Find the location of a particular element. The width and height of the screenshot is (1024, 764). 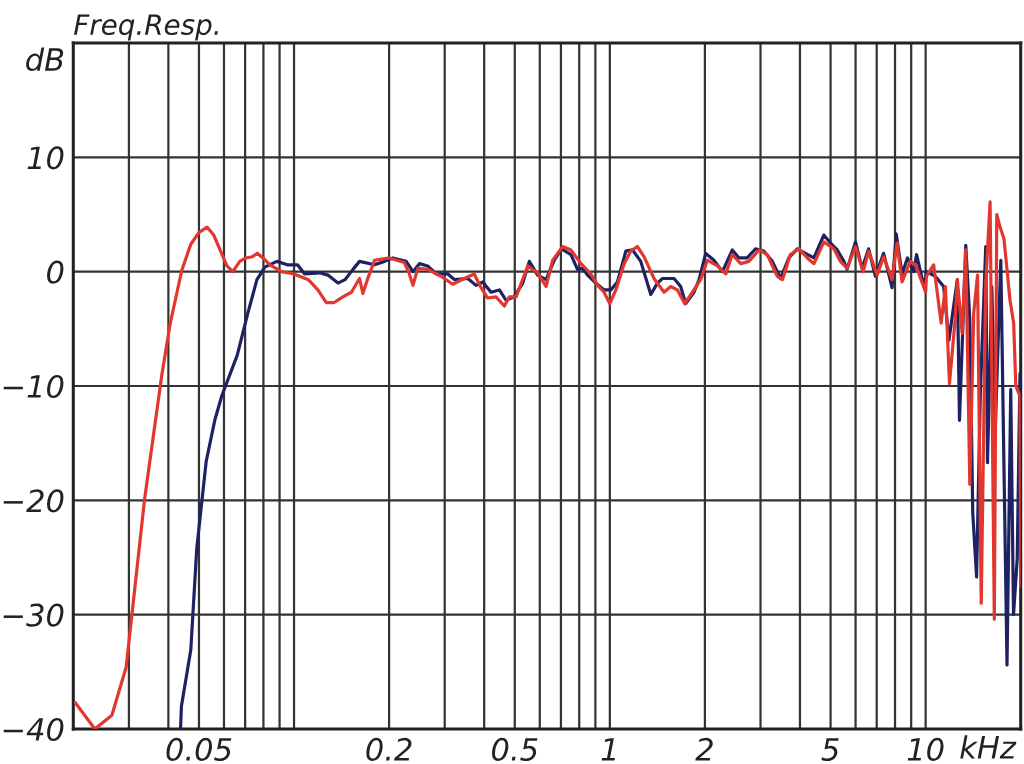

y-tick-label: −40 is located at coordinates (33, 729).